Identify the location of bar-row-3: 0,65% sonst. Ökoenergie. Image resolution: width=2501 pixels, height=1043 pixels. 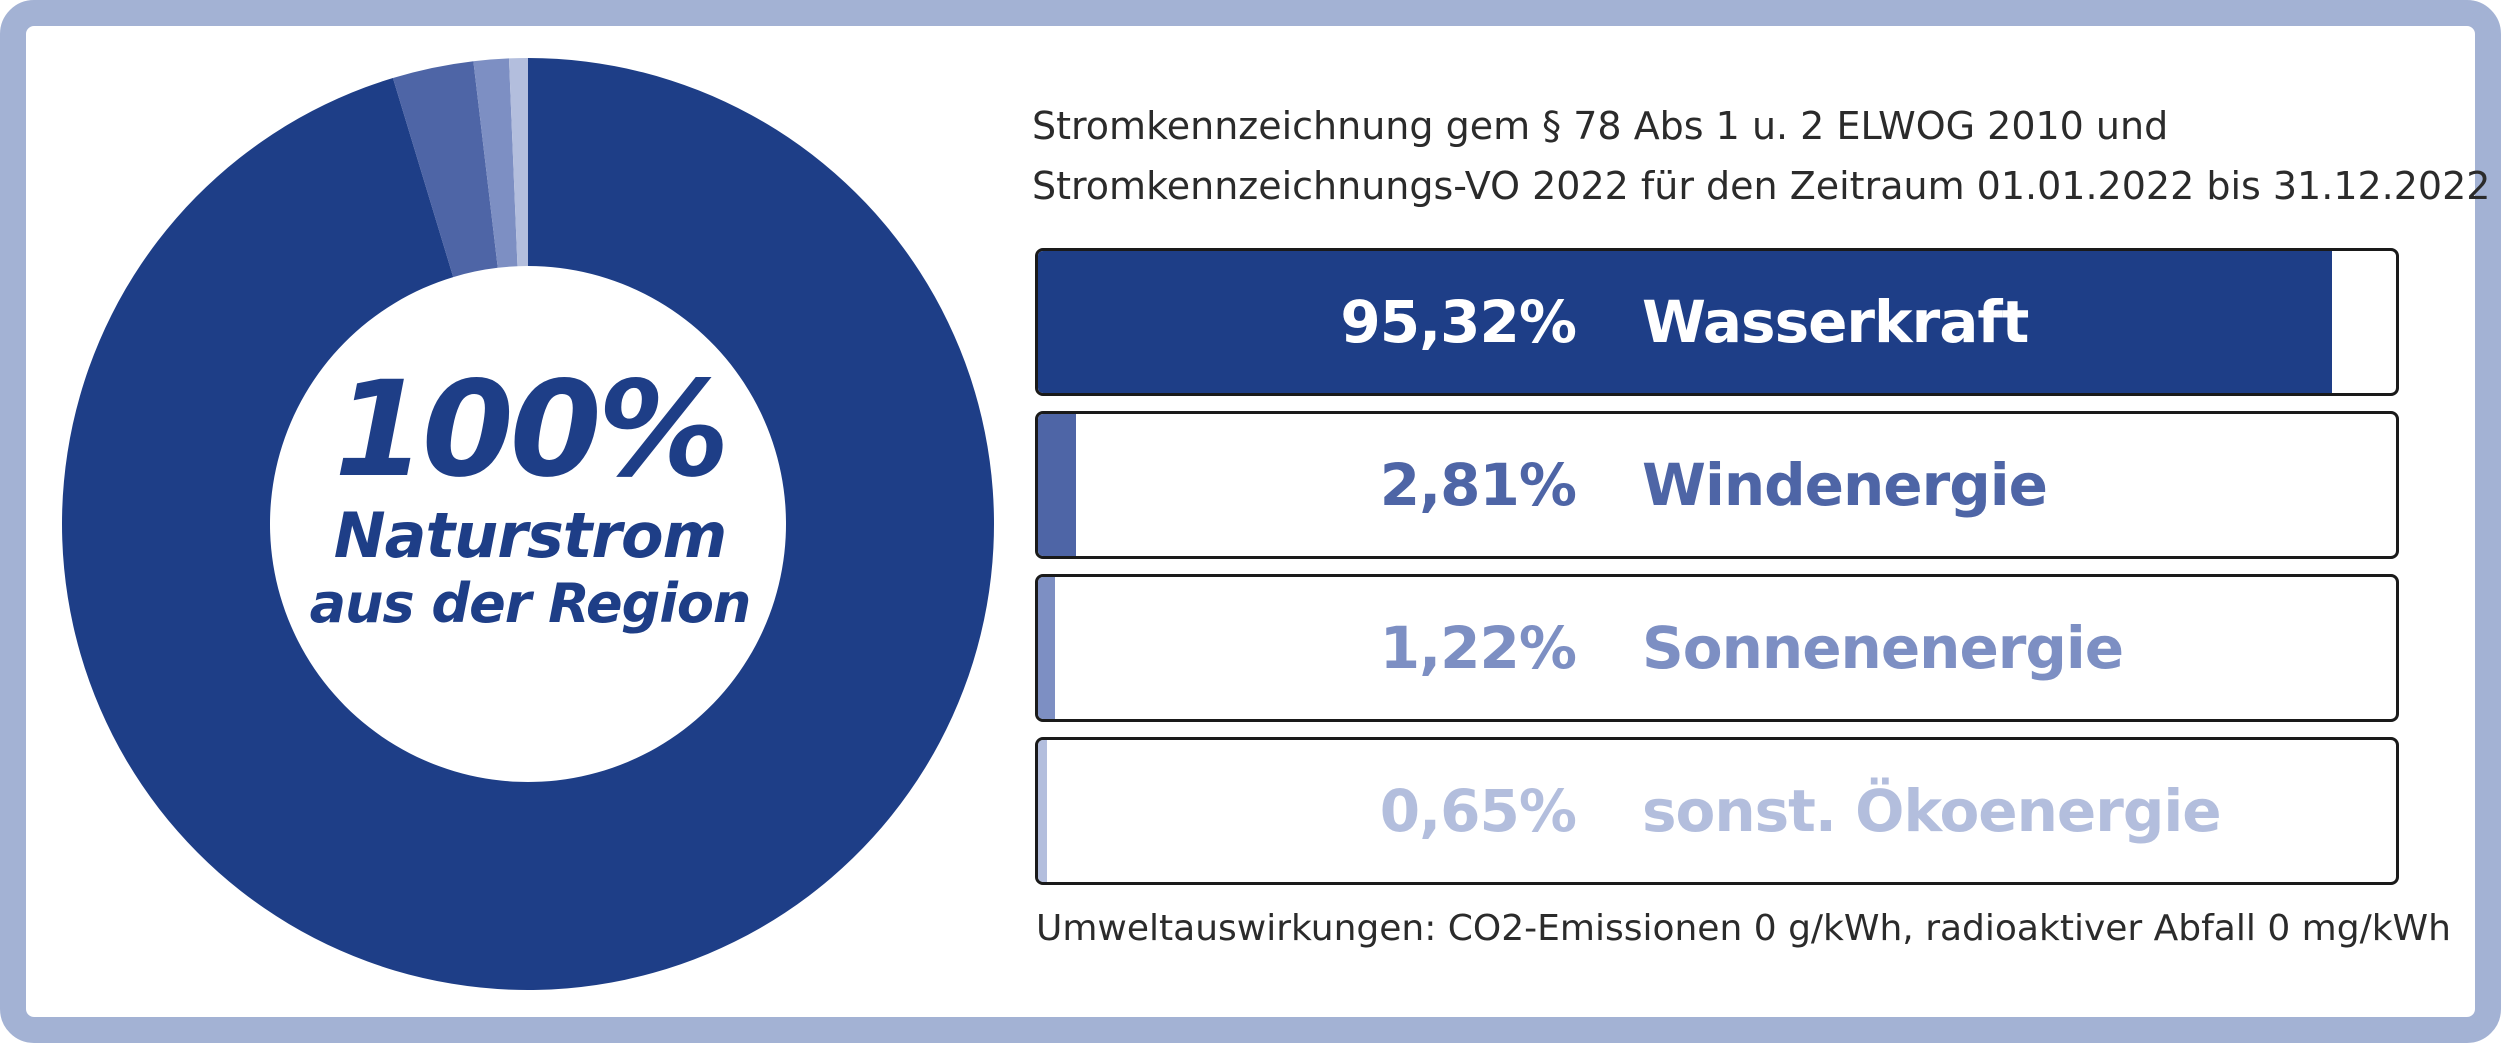
(1717, 811).